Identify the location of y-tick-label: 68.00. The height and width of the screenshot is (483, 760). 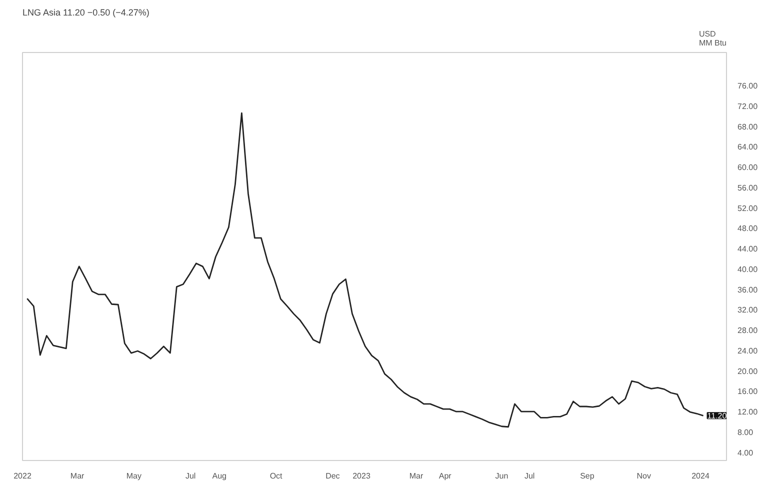
(748, 127).